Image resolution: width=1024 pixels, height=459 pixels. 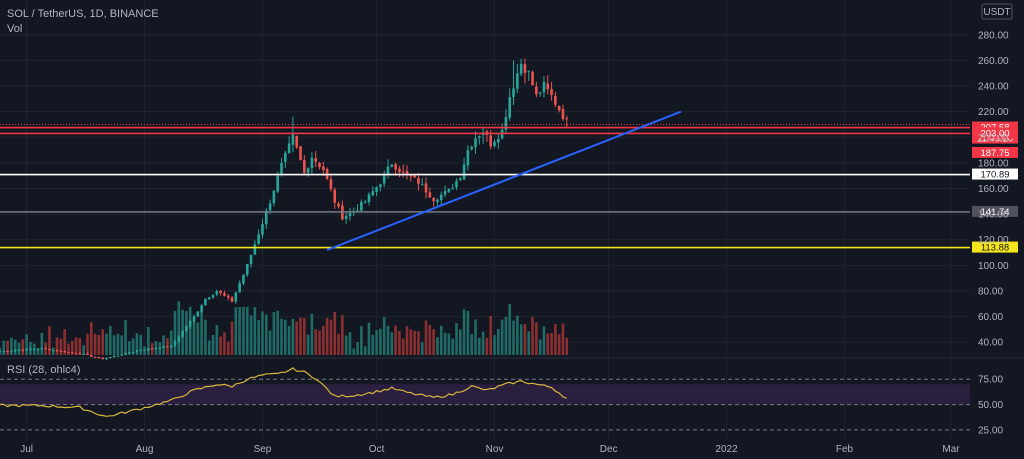 I want to click on y-tick-label: 120.00, so click(x=993, y=240).